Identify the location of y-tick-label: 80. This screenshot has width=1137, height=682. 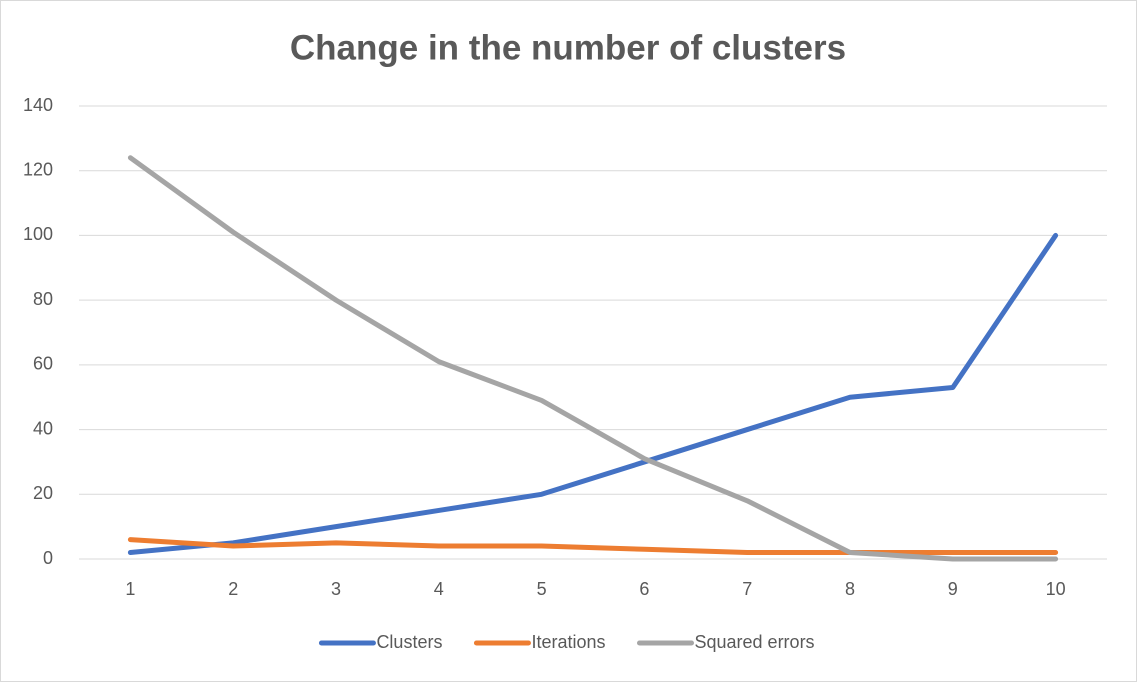
(43, 299).